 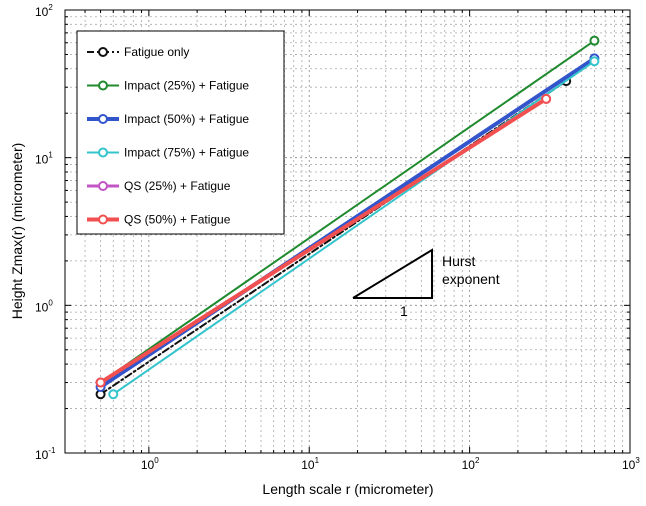 I want to click on legend-label-3: Impact (50%) + Fatigue, so click(x=186, y=119).